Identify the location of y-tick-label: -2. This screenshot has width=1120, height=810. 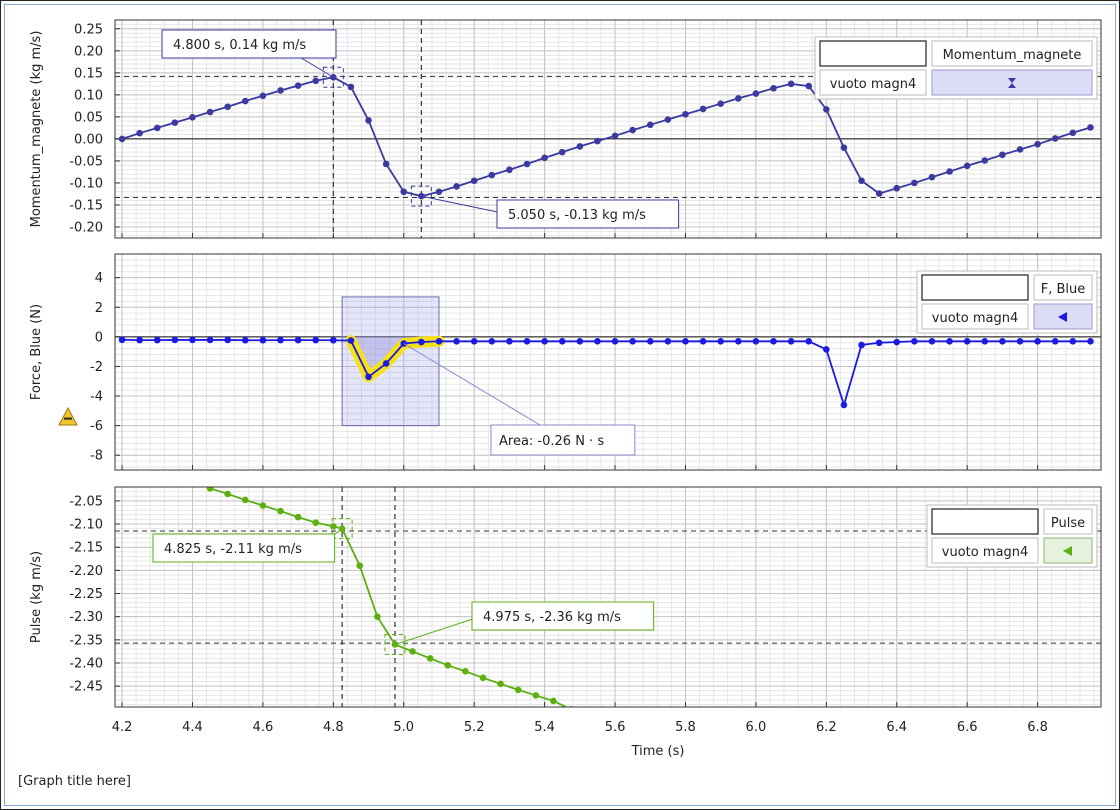
(96, 367).